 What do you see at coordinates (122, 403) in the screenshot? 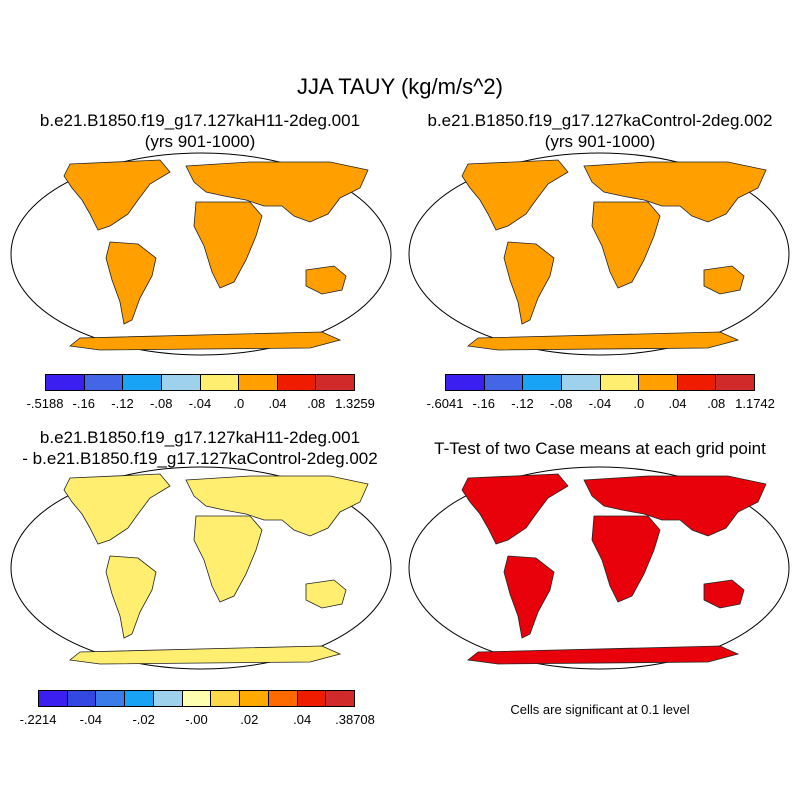
I see `colorbar-1-label-2: -.12` at bounding box center [122, 403].